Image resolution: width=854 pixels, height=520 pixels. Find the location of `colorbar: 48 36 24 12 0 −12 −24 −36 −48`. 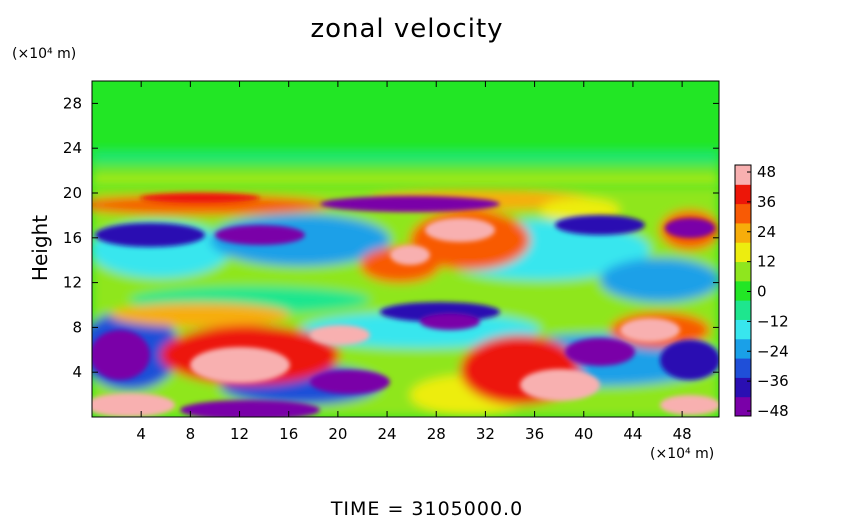

colorbar: 48 36 24 12 0 −12 −24 −36 −48 is located at coordinates (761, 291).